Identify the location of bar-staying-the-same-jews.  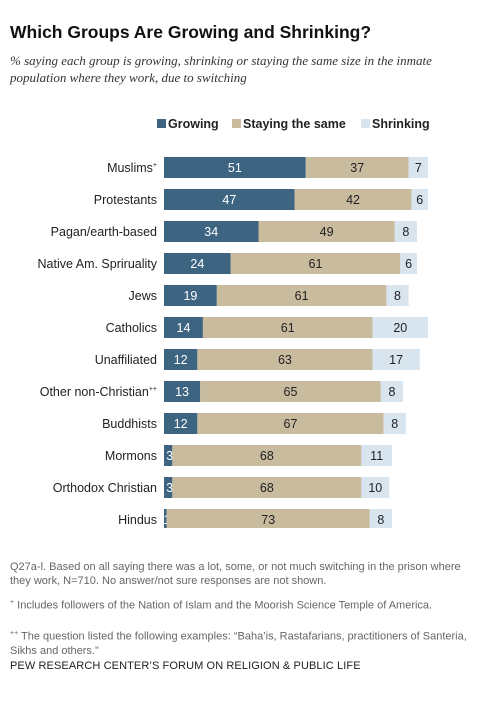
(301, 295).